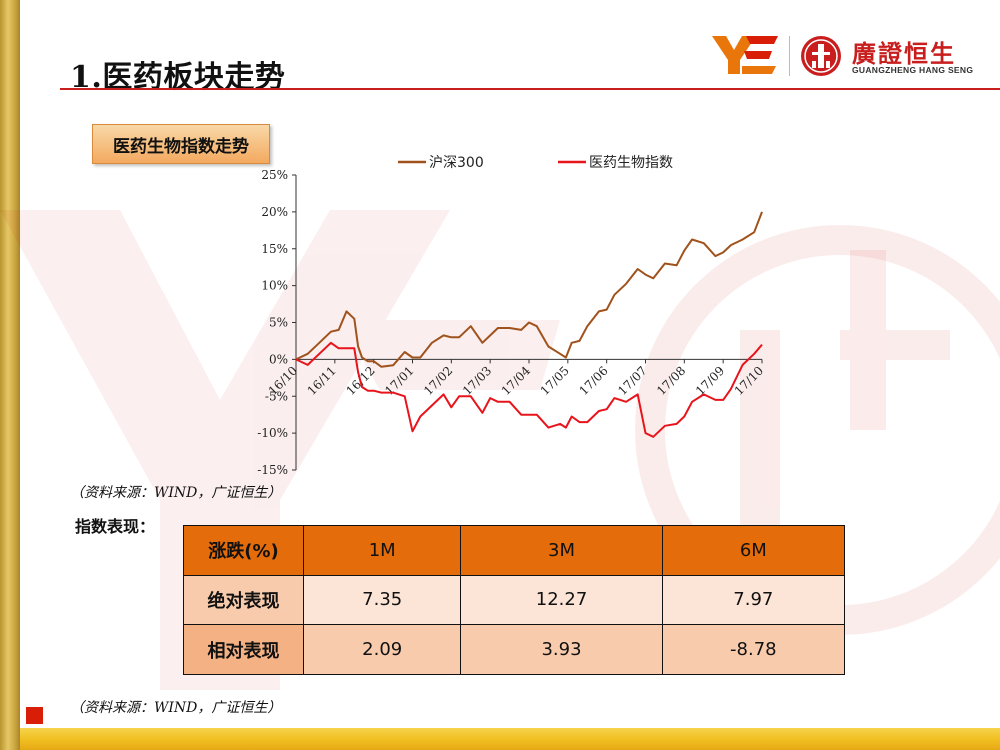 This screenshot has height=750, width=1000. Describe the element at coordinates (278, 359) in the screenshot. I see `y-tick-label: 0%` at that location.